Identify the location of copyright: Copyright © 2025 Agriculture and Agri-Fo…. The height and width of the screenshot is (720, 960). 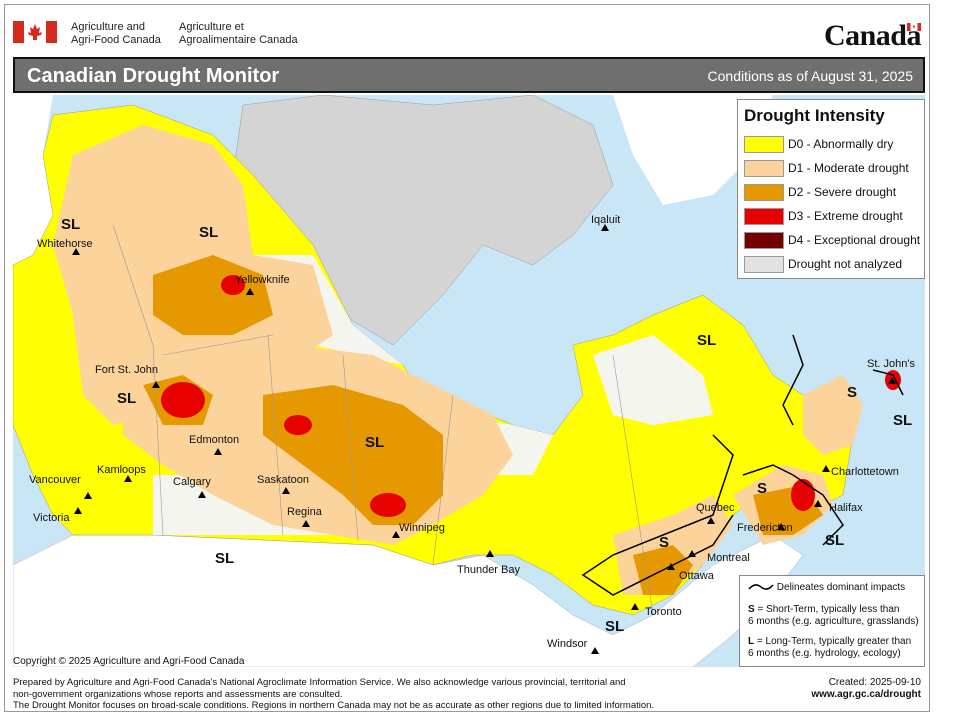
(129, 661).